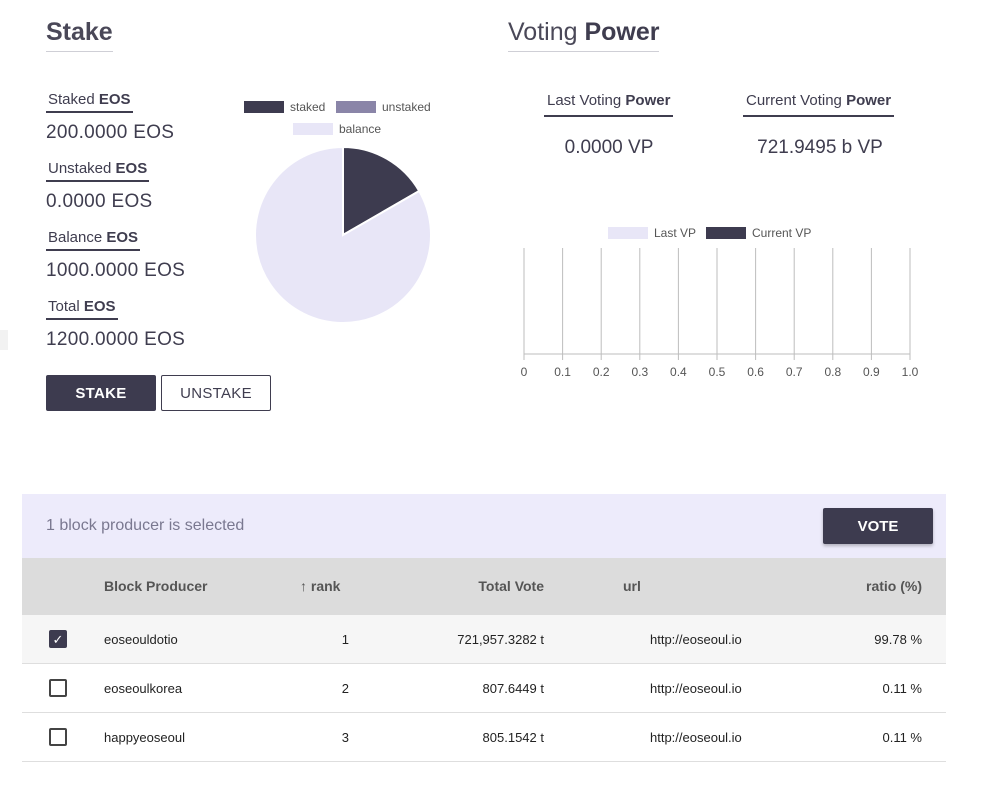 The image size is (986, 803). I want to click on last-vp-label-bold: Power, so click(648, 100).